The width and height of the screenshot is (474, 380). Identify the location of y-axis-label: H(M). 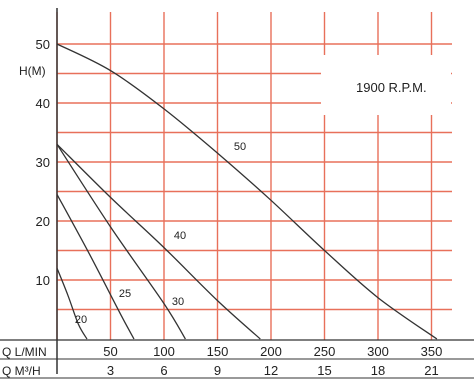
(32, 71).